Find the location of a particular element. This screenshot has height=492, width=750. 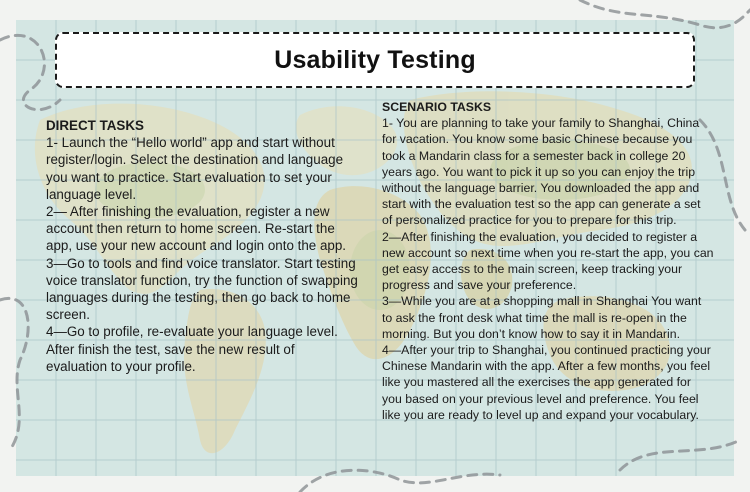

direct-tasks-heading: DIRECT TASKS is located at coordinates (95, 125).